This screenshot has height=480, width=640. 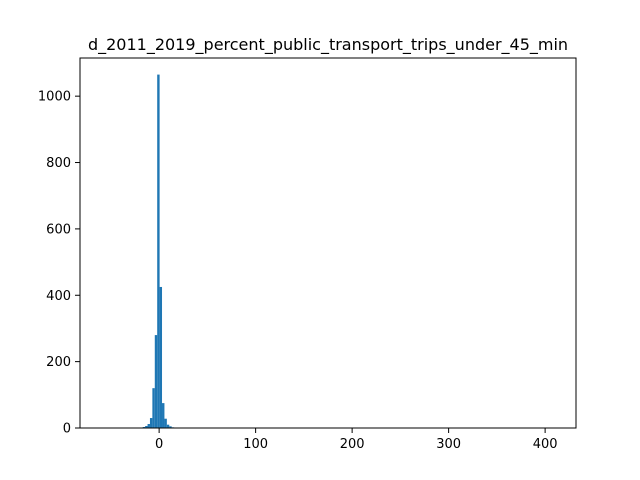 I want to click on x-tick-label: 300, so click(x=448, y=444).